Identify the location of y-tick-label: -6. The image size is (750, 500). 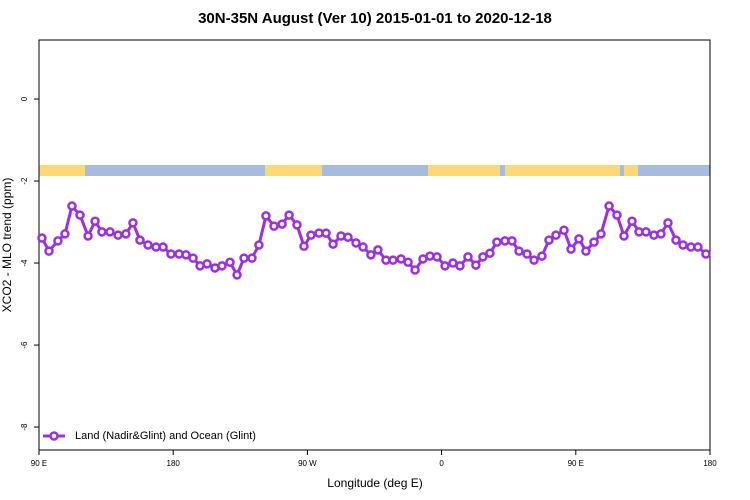
(24, 345).